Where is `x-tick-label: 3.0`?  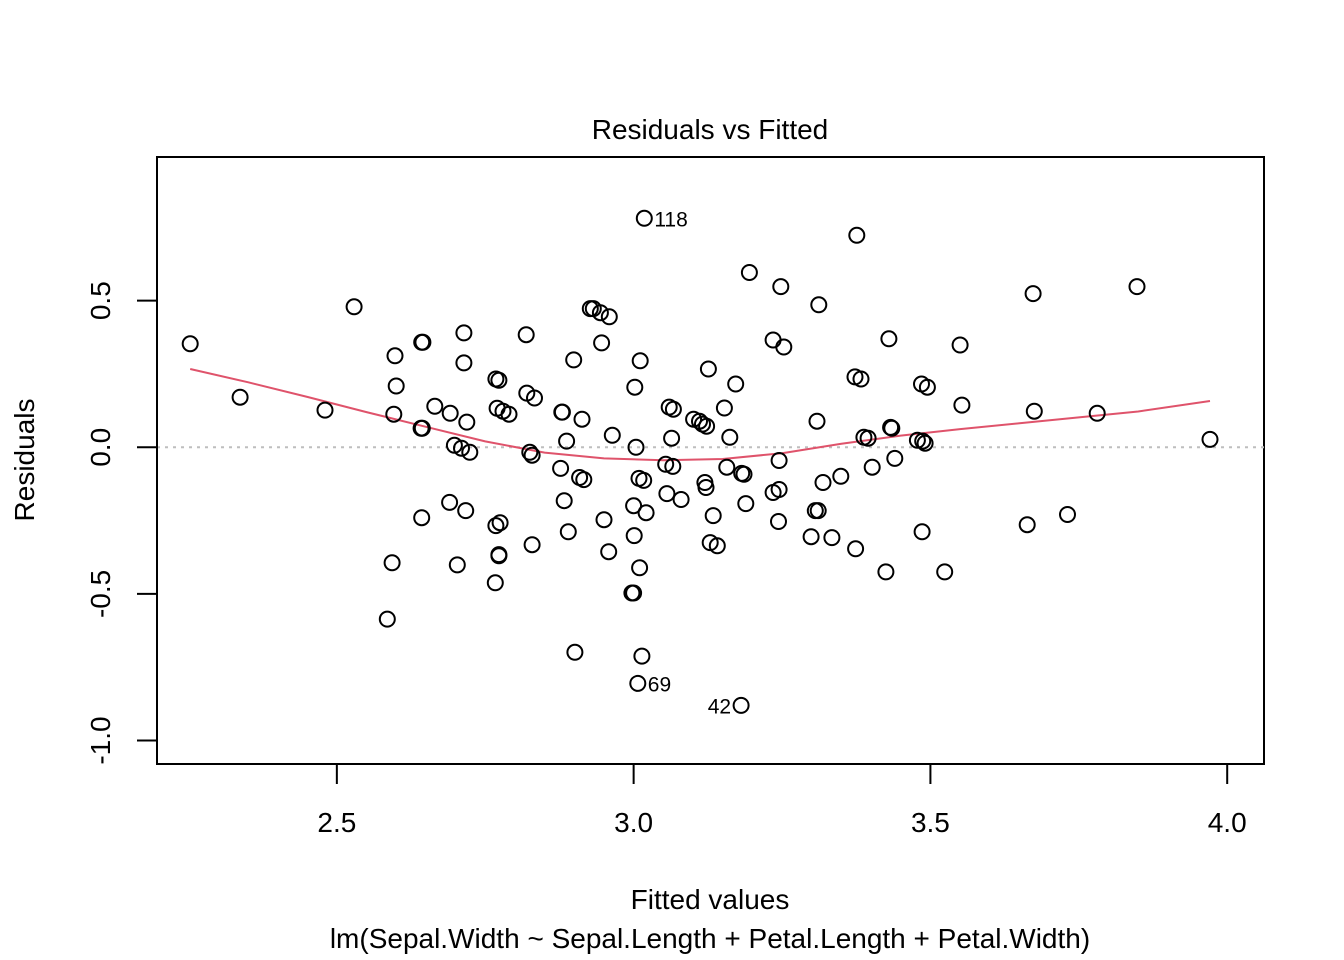 x-tick-label: 3.0 is located at coordinates (633, 822).